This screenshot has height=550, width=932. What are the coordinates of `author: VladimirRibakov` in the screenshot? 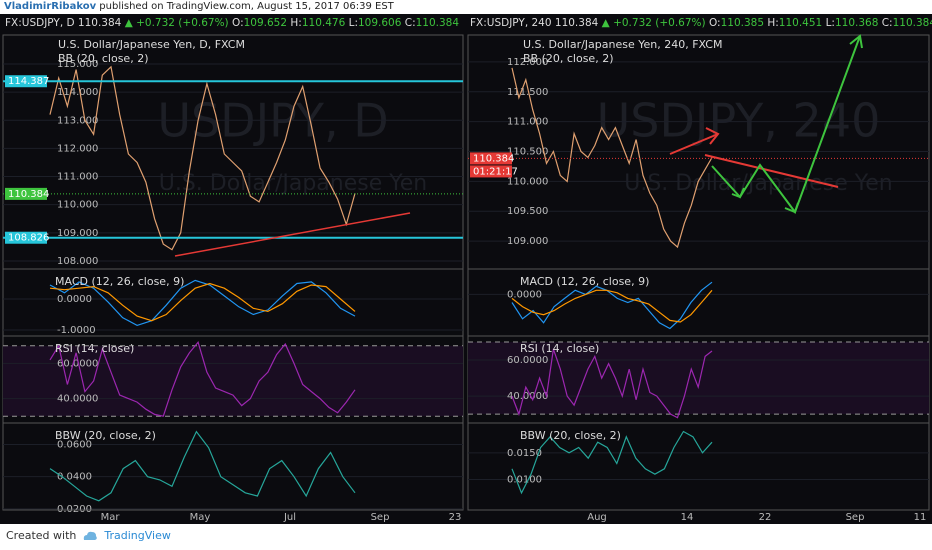 It's located at (50, 6).